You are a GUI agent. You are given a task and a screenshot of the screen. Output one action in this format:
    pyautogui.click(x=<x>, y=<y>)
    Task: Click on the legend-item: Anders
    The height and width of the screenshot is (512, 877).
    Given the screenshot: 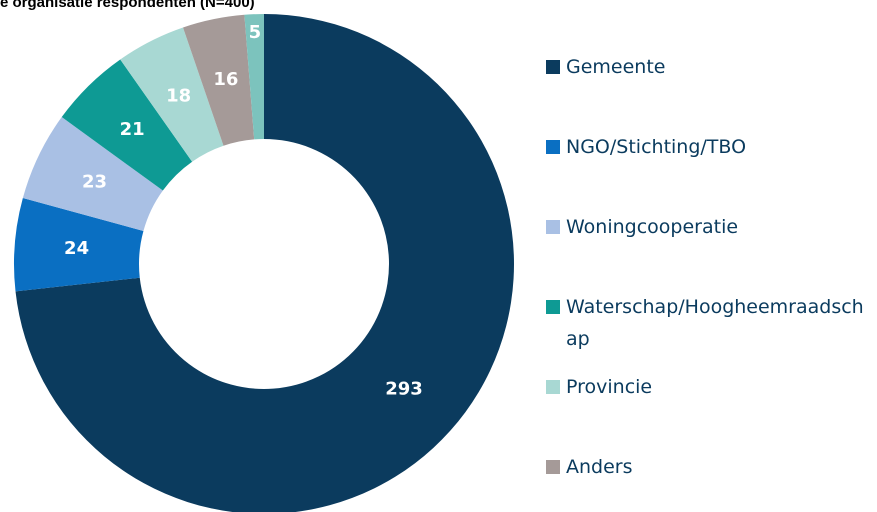 What is the action you would take?
    pyautogui.click(x=708, y=467)
    